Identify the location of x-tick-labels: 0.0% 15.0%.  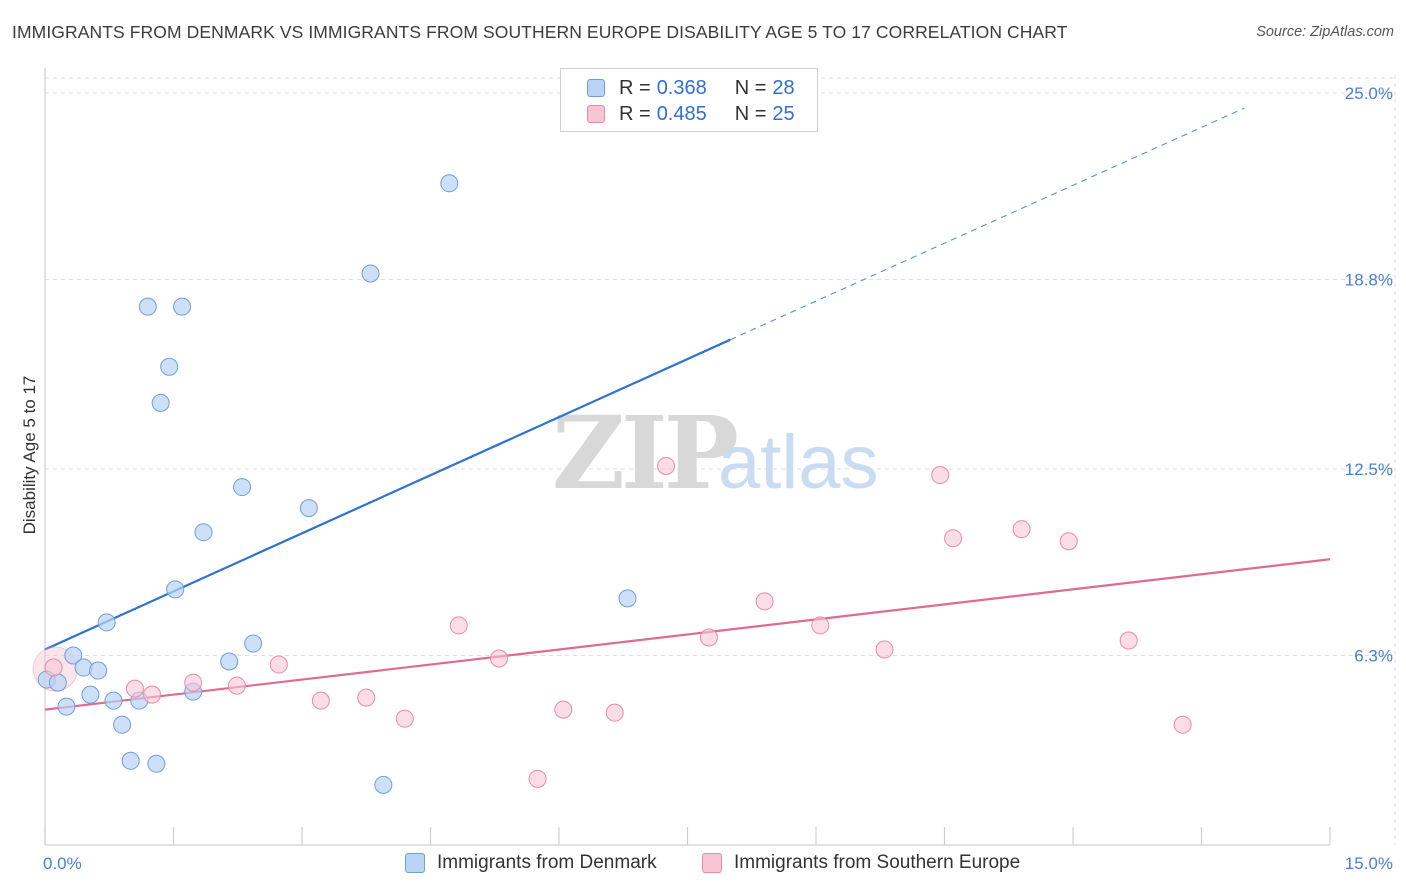
(718, 863).